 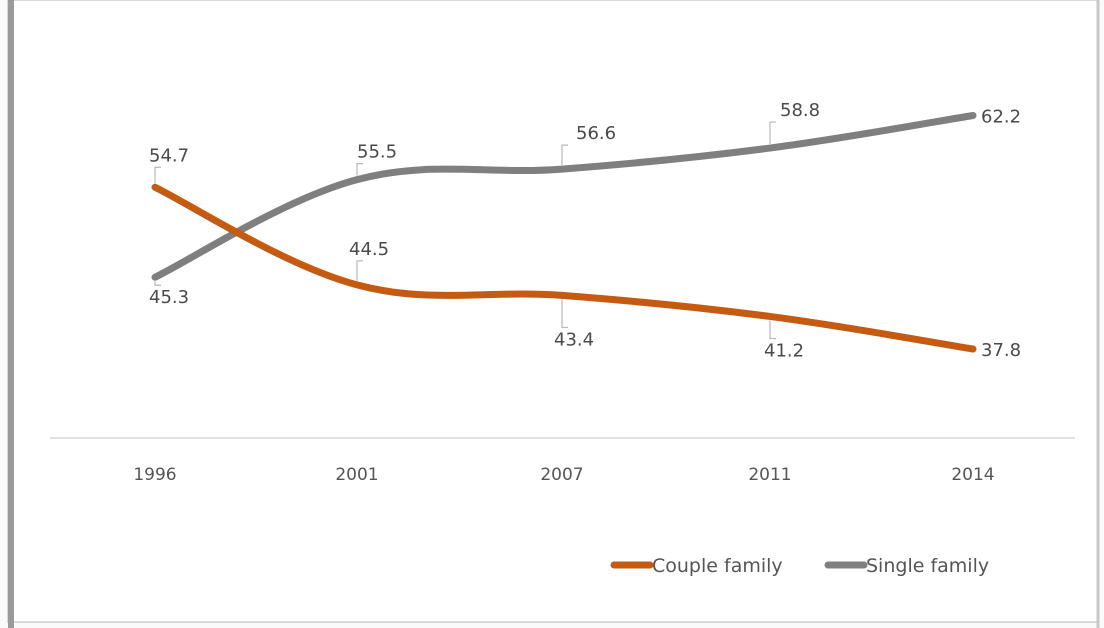 I want to click on data-label: 41.2, so click(x=784, y=350).